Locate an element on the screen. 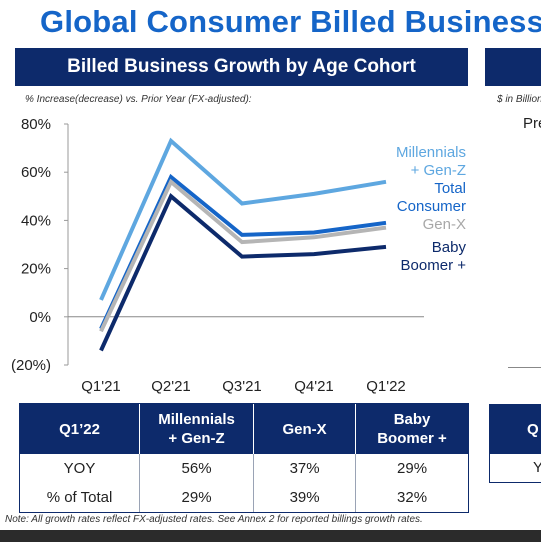 The image size is (541, 542). table-header-cell: Gen-X is located at coordinates (304, 429).